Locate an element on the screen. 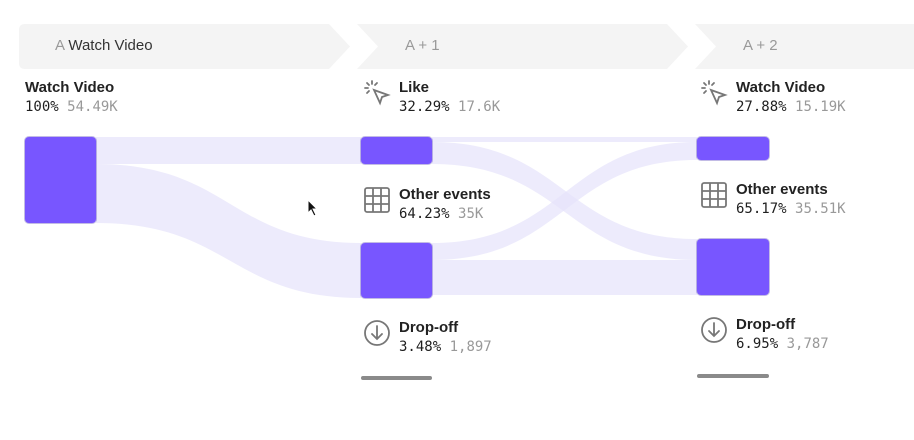 The width and height of the screenshot is (914, 440). step-prefix: A is located at coordinates (60, 45).